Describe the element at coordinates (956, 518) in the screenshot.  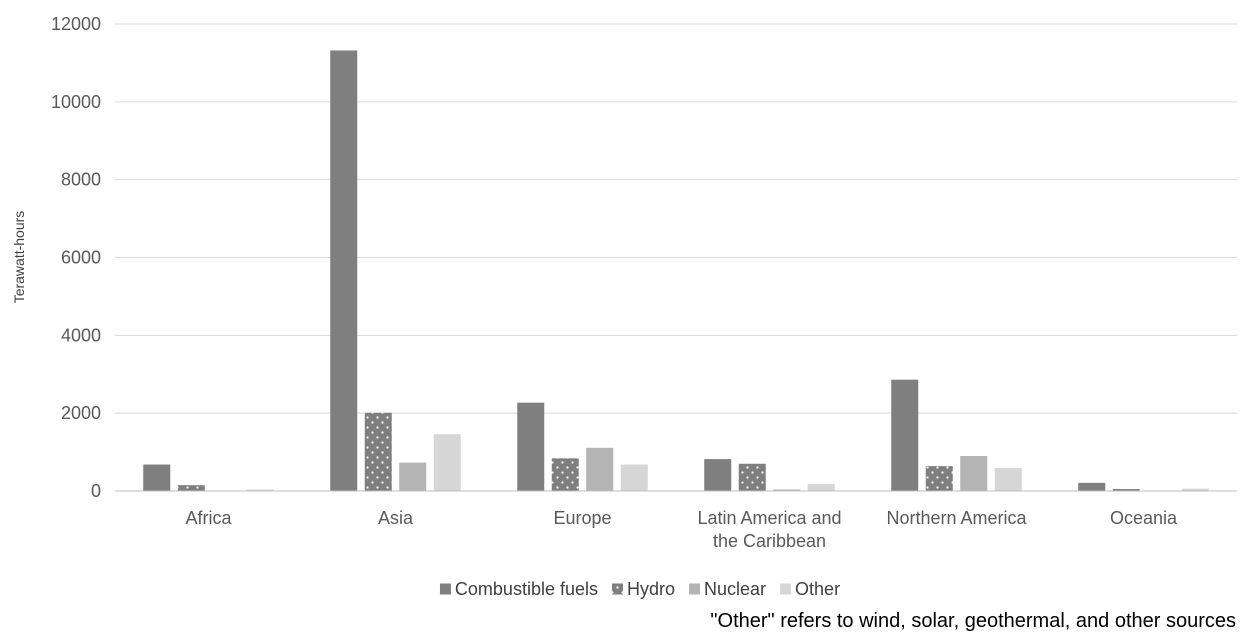
I see `category-label: Northern America` at that location.